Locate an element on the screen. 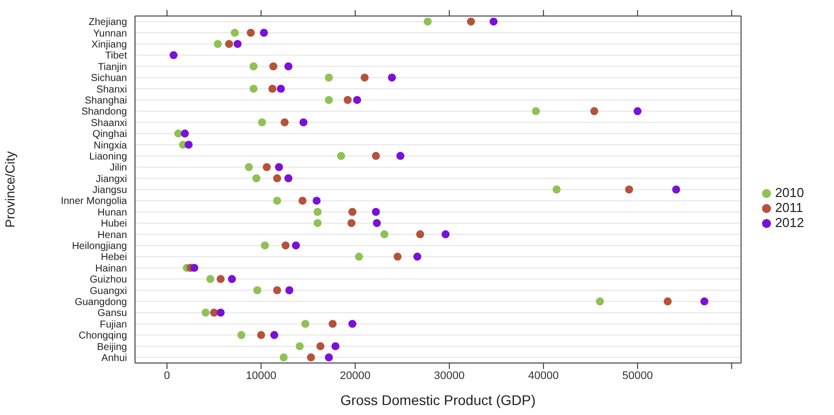  y-tick-label: Jiangsu is located at coordinates (109, 190).